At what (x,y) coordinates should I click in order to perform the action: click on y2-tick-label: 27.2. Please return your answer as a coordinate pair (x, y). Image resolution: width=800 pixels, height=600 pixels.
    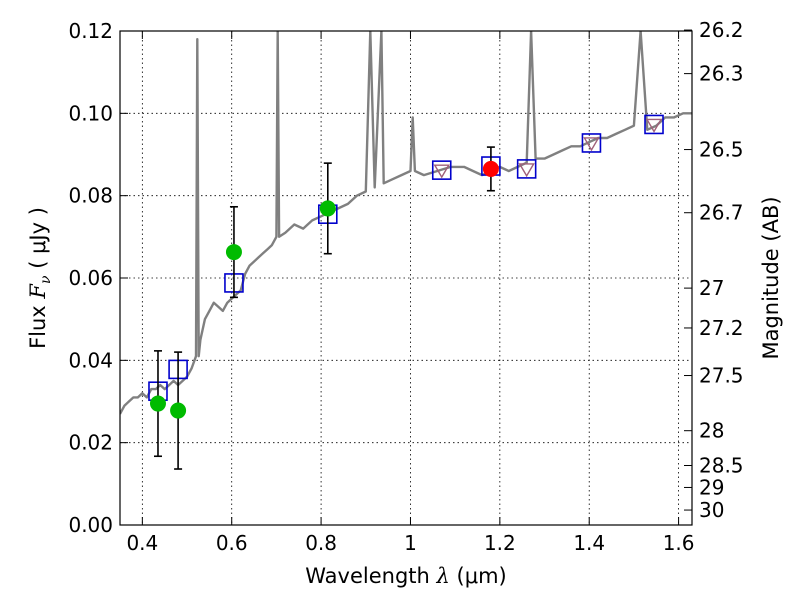
    Looking at the image, I should click on (721, 328).